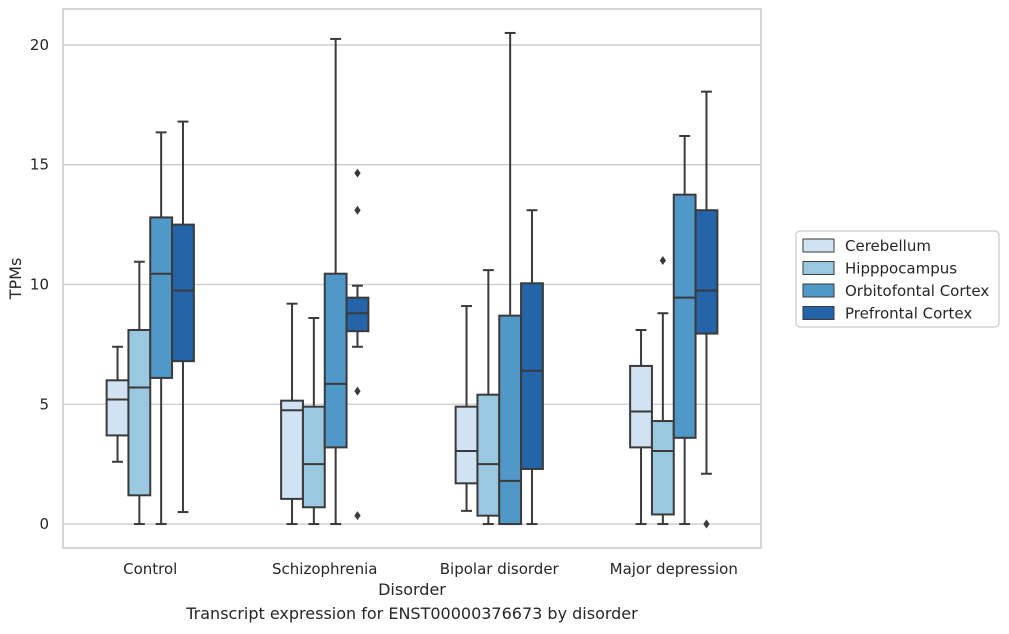 This screenshot has height=634, width=1009. What do you see at coordinates (888, 246) in the screenshot?
I see `legend-label: Cerebellum` at bounding box center [888, 246].